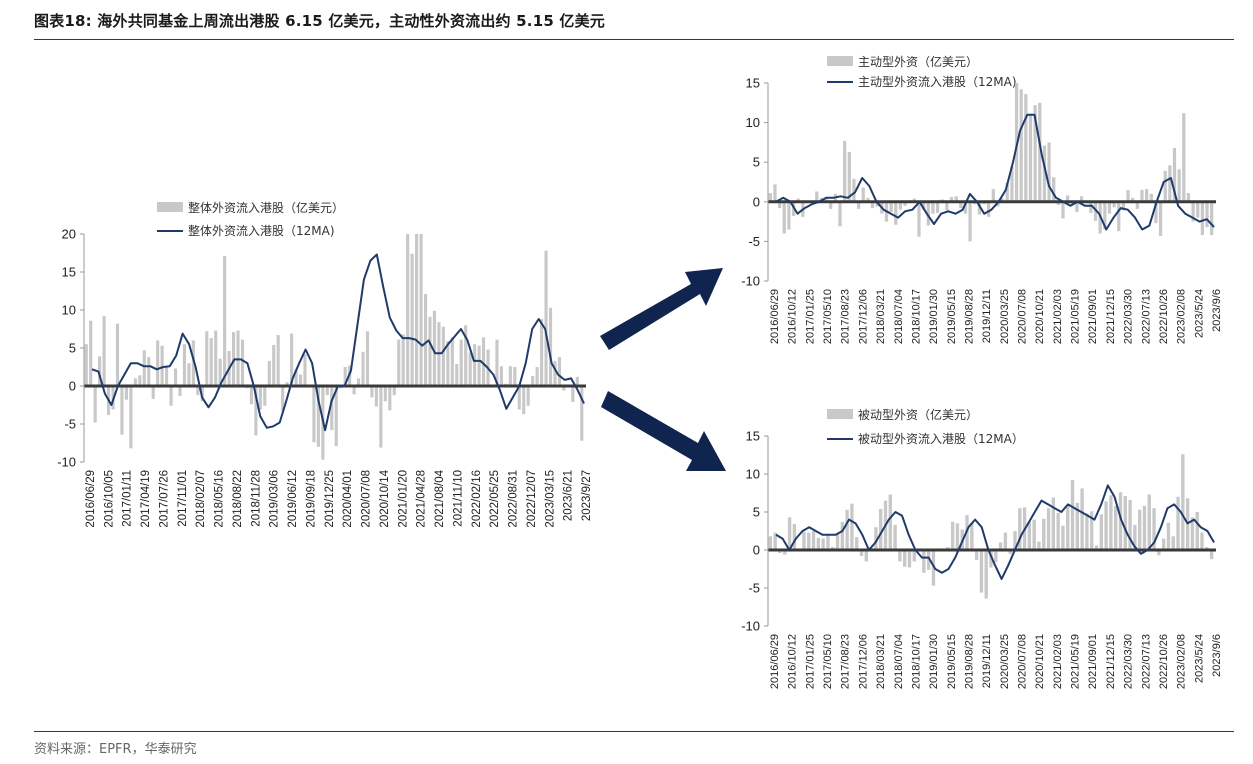  Describe the element at coordinates (916, 661) in the screenshot. I see `x-tick-label: 2018/10/17` at that location.